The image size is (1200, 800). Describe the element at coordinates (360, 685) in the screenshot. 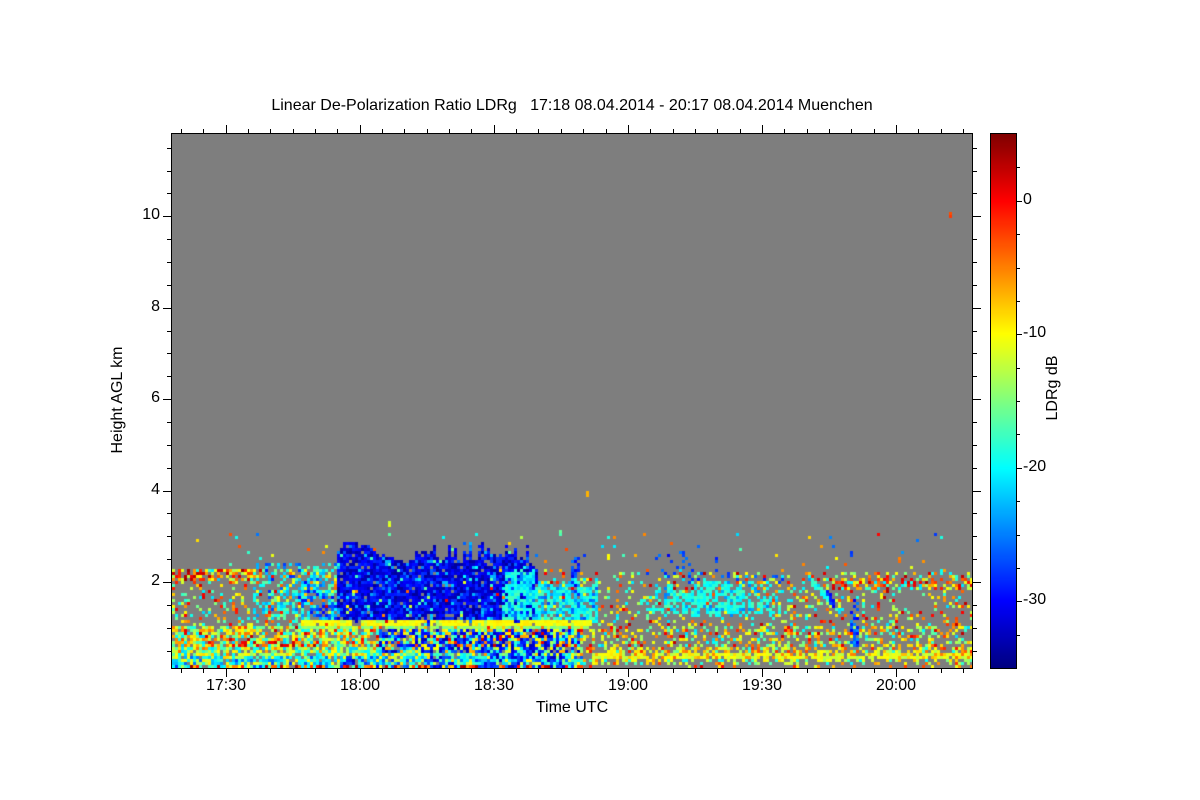

I see `x-tick-label: 18:00` at that location.